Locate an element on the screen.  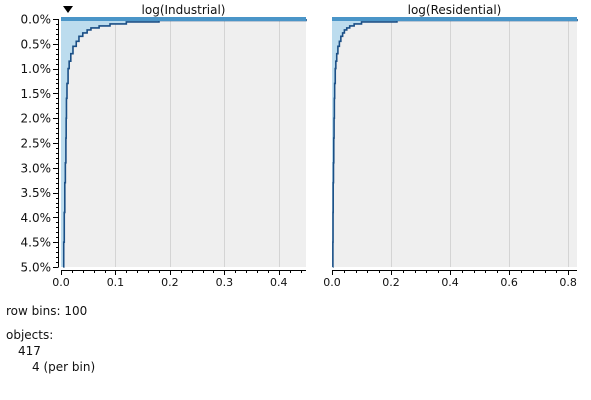
row-bins-info: row bins: 100 is located at coordinates (46, 311).